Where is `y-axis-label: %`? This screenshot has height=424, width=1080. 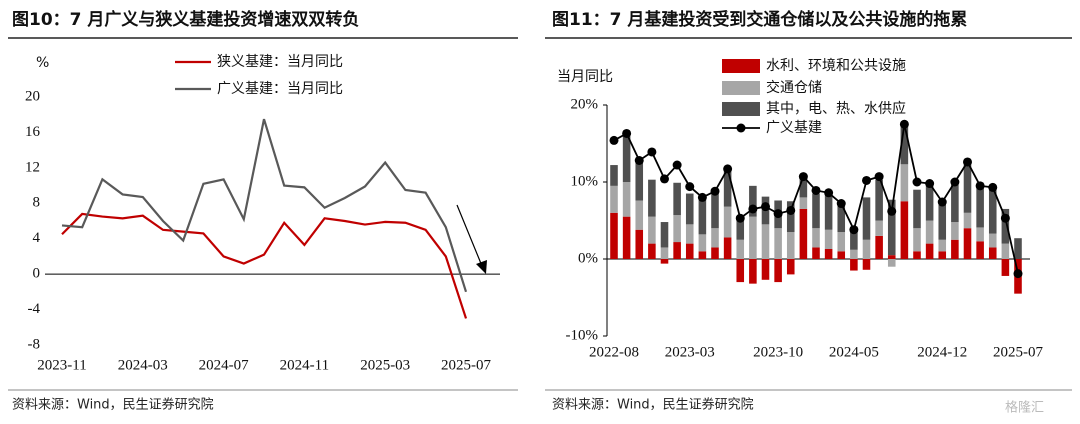 y-axis-label: % is located at coordinates (42, 63).